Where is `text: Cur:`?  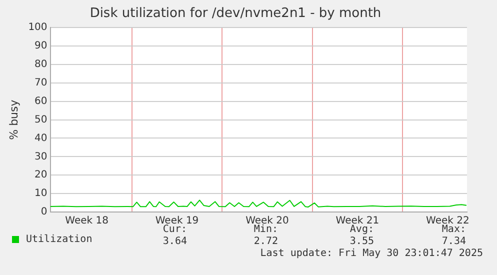
text: Cur: is located at coordinates (174, 229).